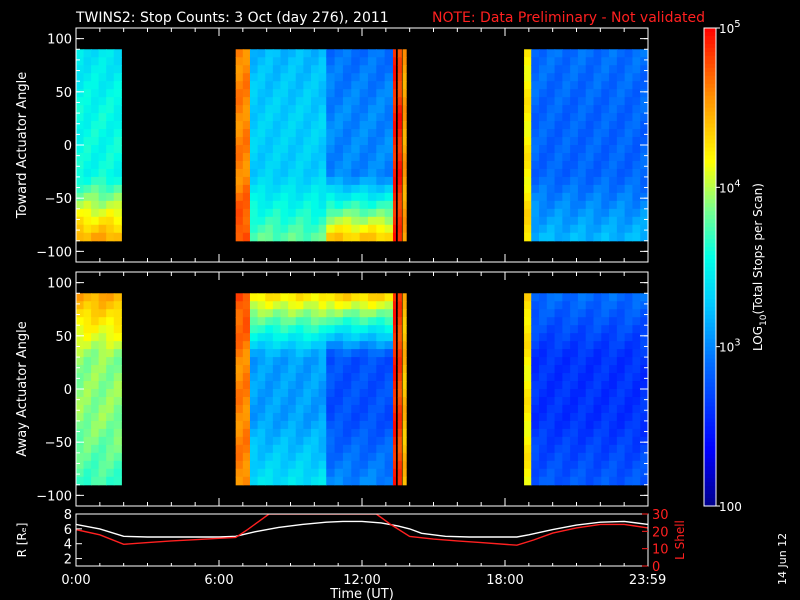  What do you see at coordinates (22, 145) in the screenshot?
I see `y-axis-label: Toward Actuator Angle` at bounding box center [22, 145].